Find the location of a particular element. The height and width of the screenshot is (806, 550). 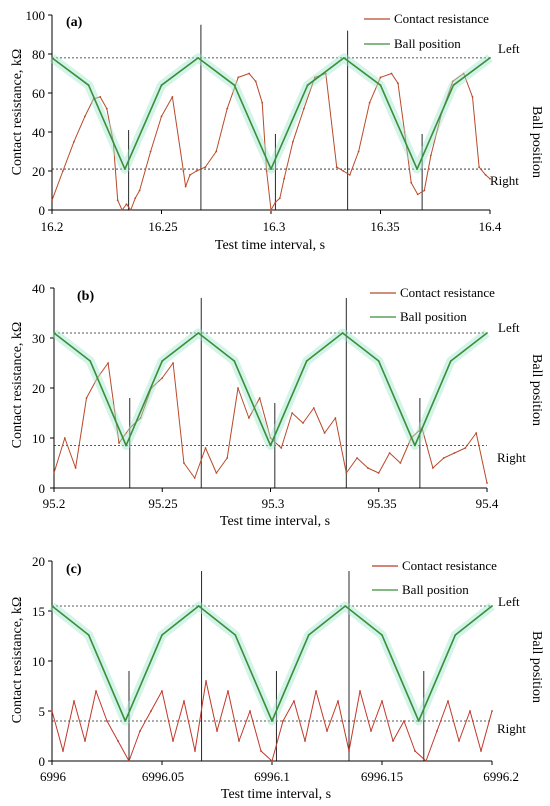

panel-a-right-label: Ball position is located at coordinates (536, 142).